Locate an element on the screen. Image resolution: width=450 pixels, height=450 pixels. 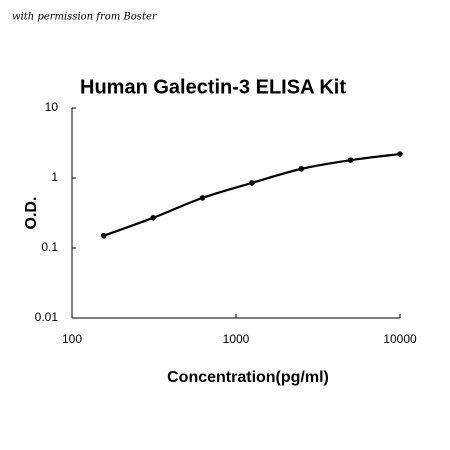
x-tick-label: 10000 is located at coordinates (400, 339).